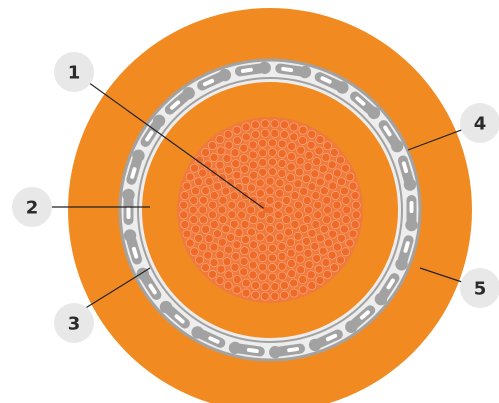 The image size is (499, 403). Describe the element at coordinates (117, 288) in the screenshot. I see `leader-line` at that location.